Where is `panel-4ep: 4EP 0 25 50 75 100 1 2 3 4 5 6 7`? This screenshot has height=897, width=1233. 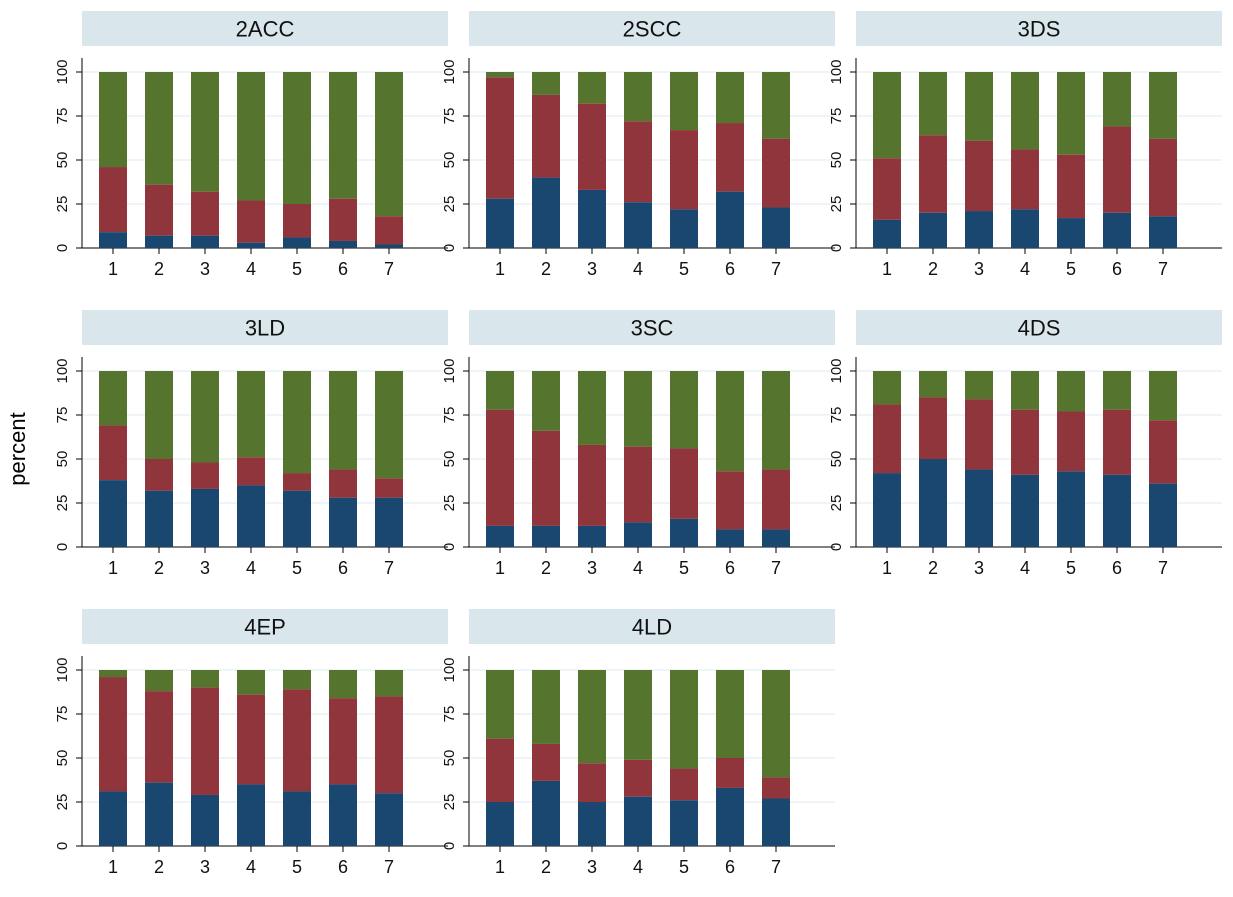 panel-4ep: 4EP 0 25 50 75 100 1 2 3 4 5 6 7 is located at coordinates (251, 743).